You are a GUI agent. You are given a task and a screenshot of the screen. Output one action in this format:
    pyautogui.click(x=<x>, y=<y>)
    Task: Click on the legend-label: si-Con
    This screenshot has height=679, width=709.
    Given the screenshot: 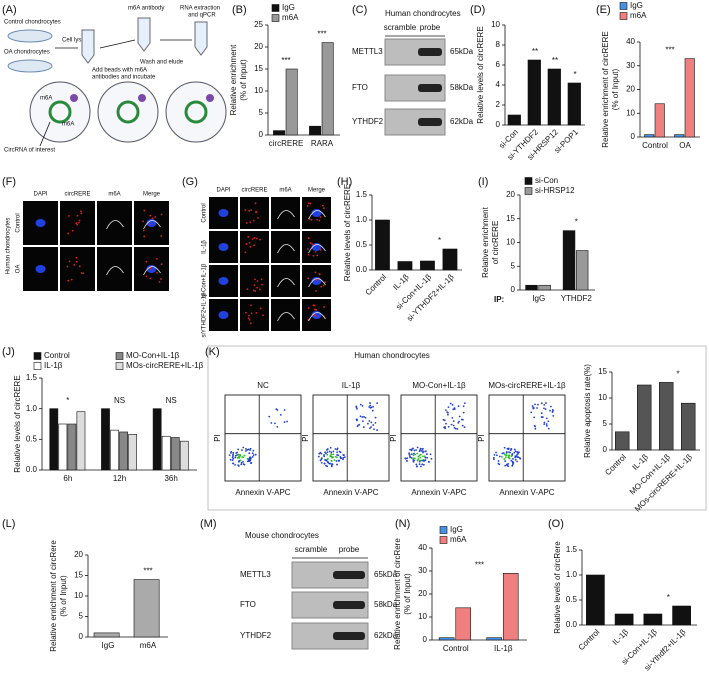 What is the action you would take?
    pyautogui.click(x=546, y=180)
    